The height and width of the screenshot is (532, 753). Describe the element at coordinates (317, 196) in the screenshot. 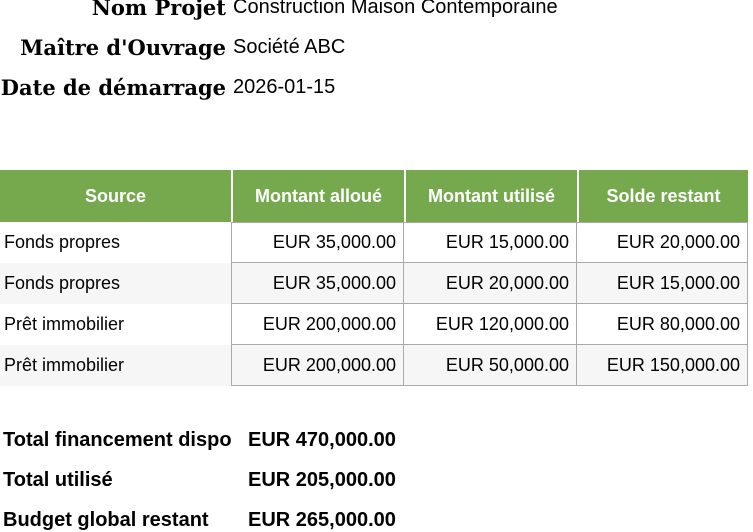

I see `column-header-montant-alloue: Montant alloué` at that location.